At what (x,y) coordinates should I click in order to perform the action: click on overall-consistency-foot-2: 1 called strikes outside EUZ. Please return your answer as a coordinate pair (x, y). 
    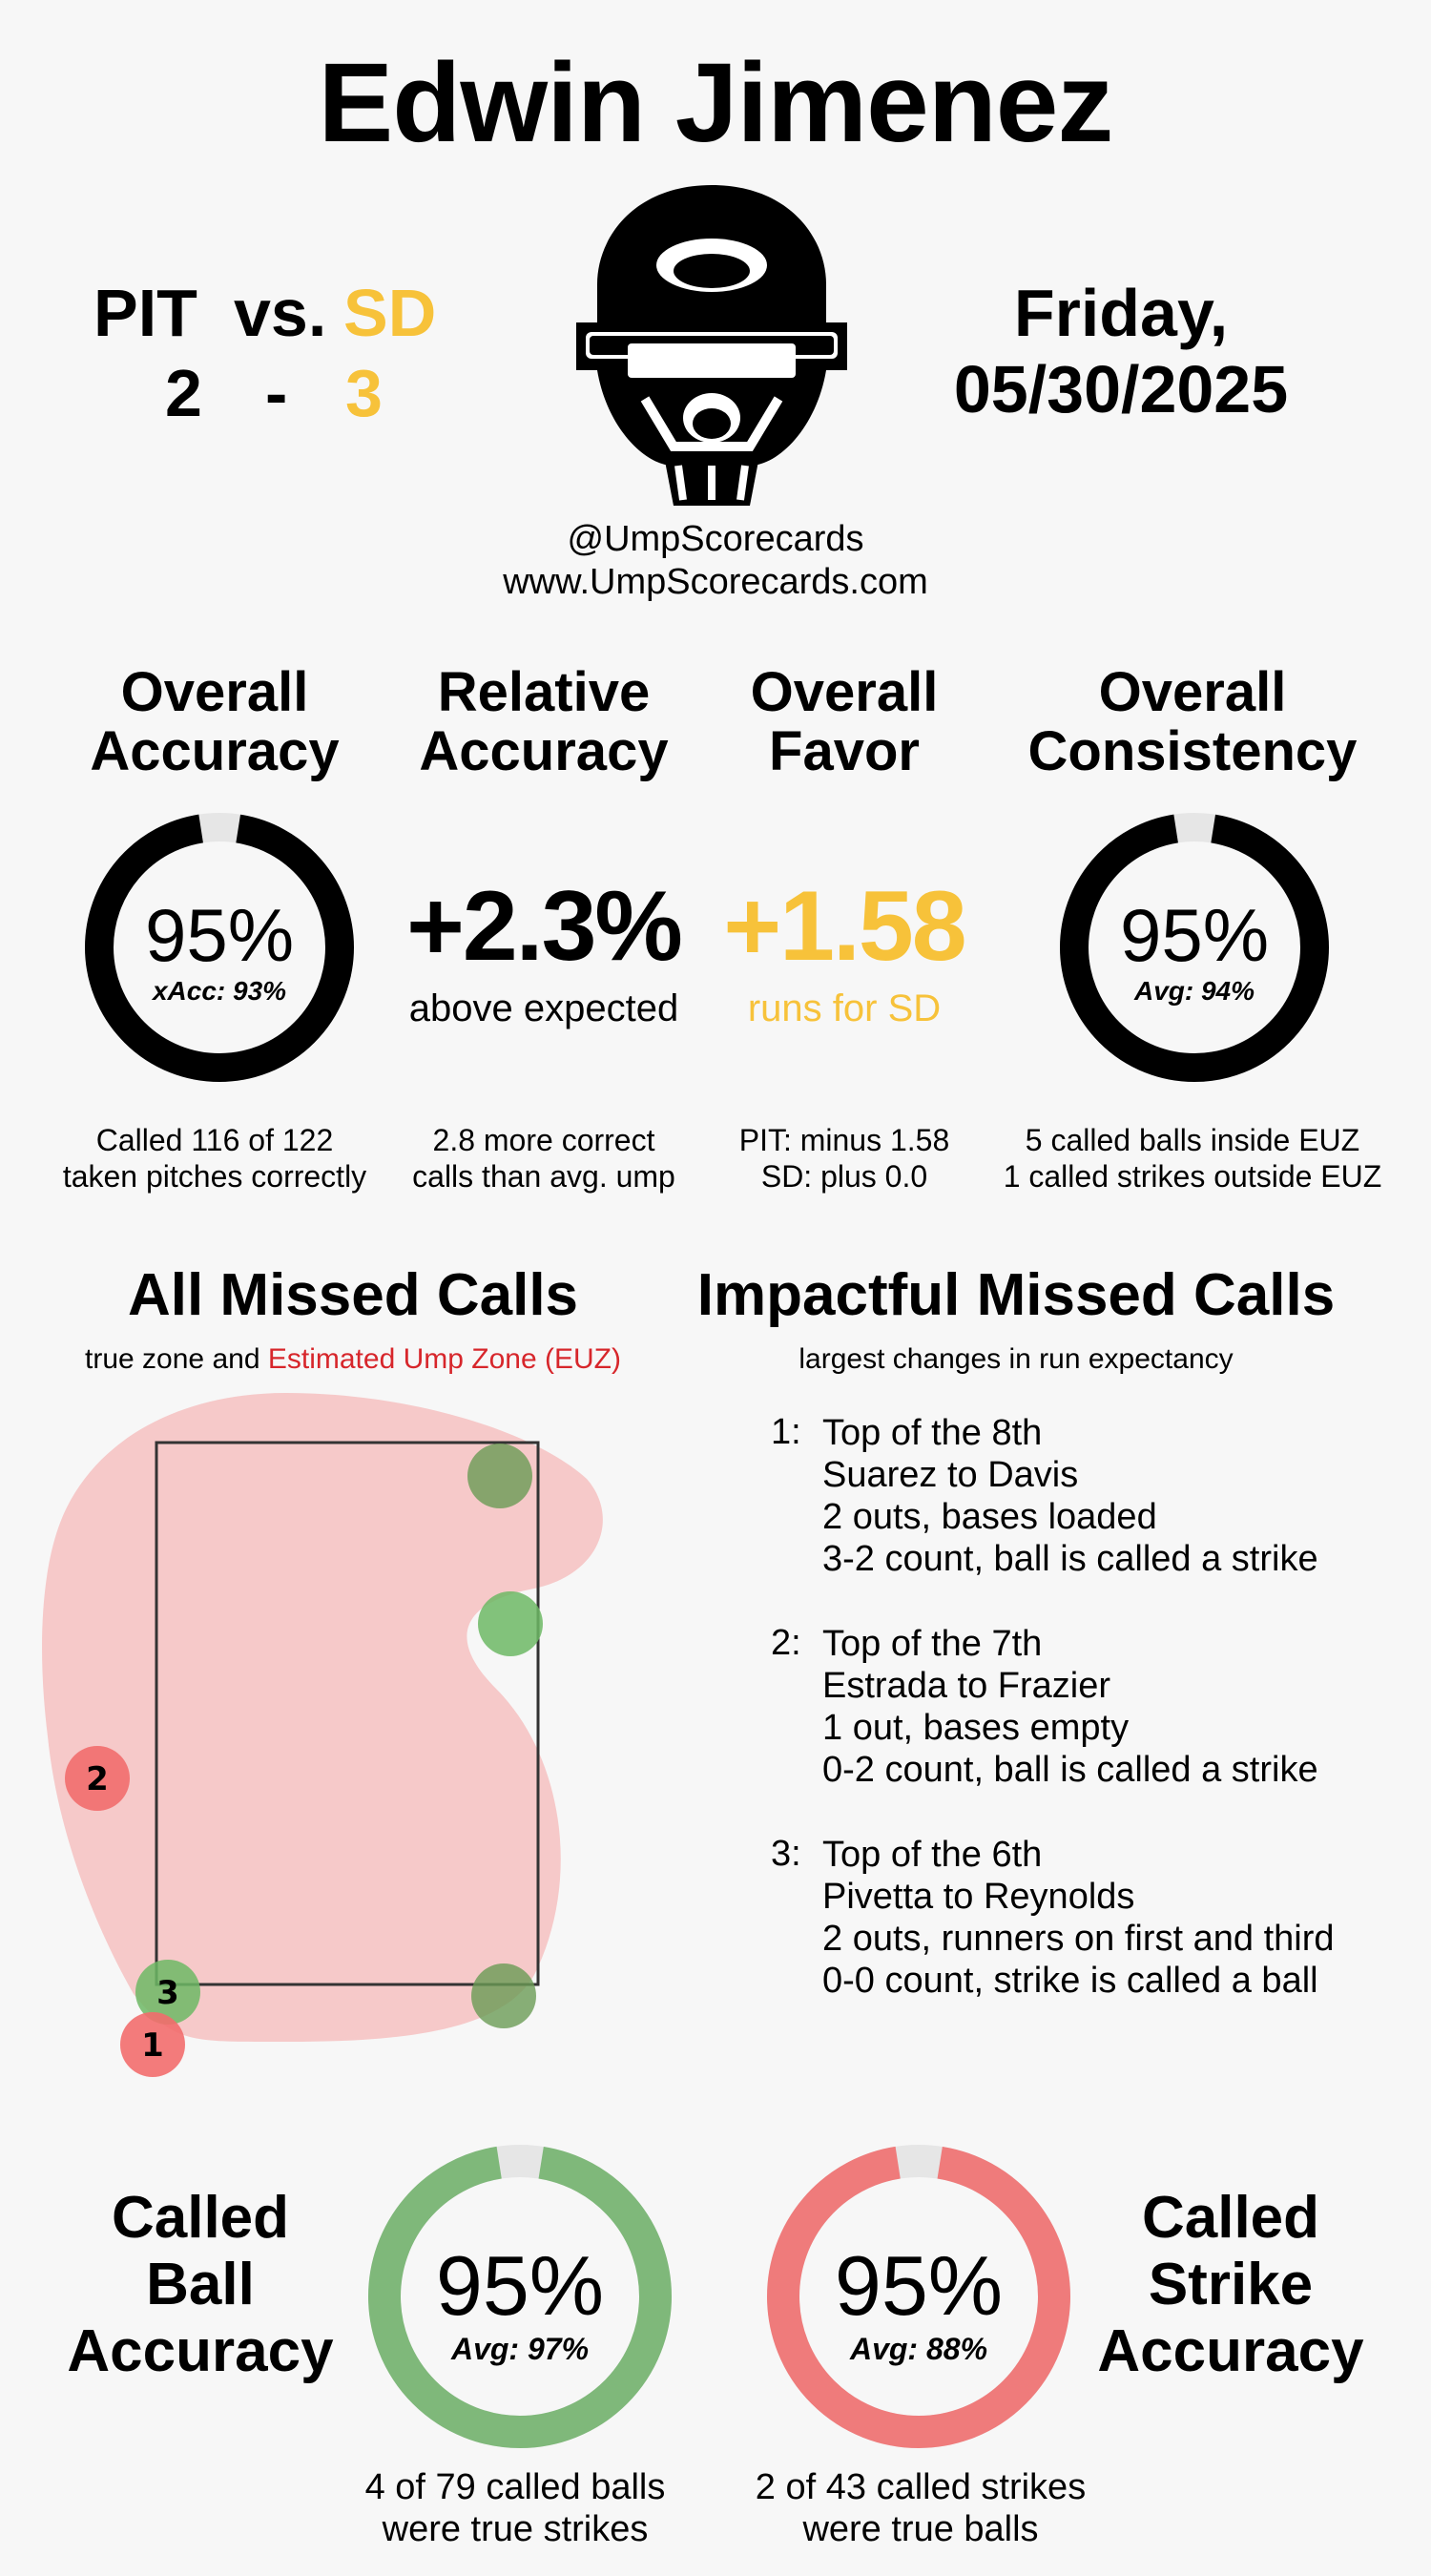
    Looking at the image, I should click on (1192, 1176).